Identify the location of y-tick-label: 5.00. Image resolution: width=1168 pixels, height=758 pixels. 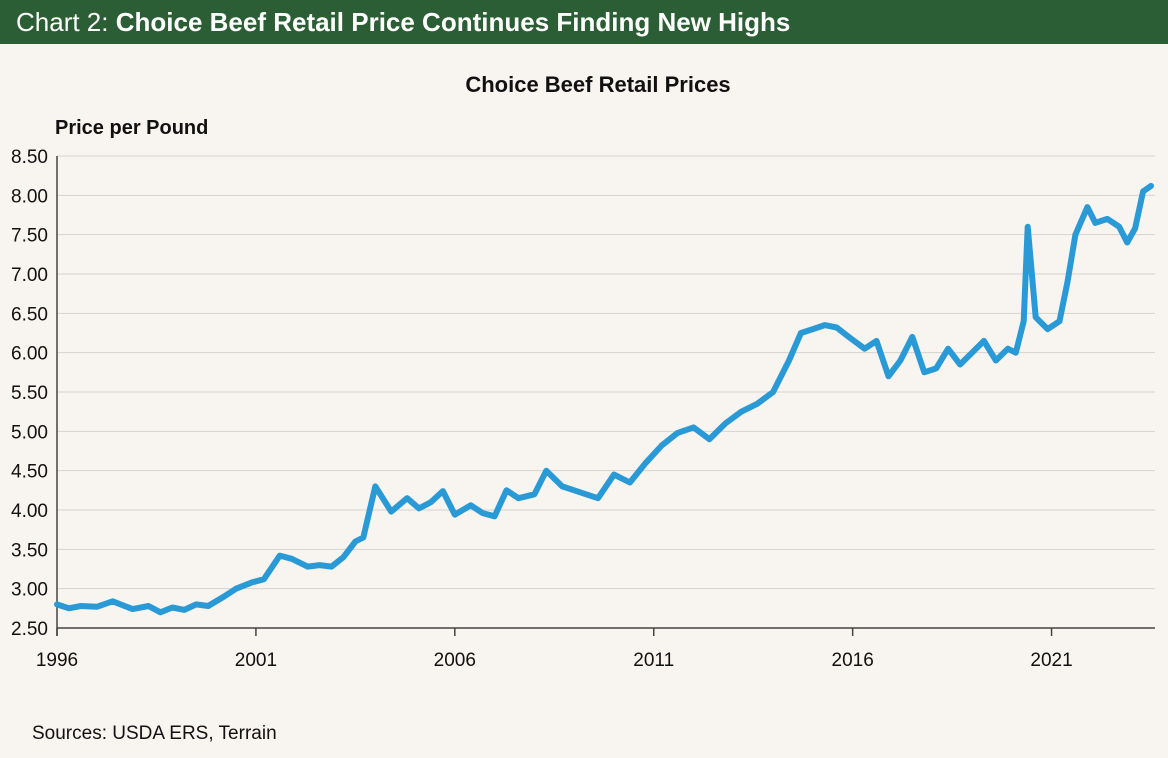
(29, 432).